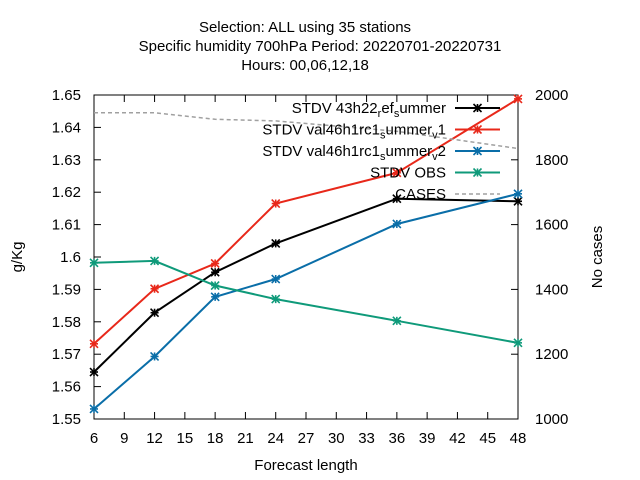 Image resolution: width=640 pixels, height=480 pixels. Describe the element at coordinates (306, 438) in the screenshot. I see `x-tick-label: 27` at that location.